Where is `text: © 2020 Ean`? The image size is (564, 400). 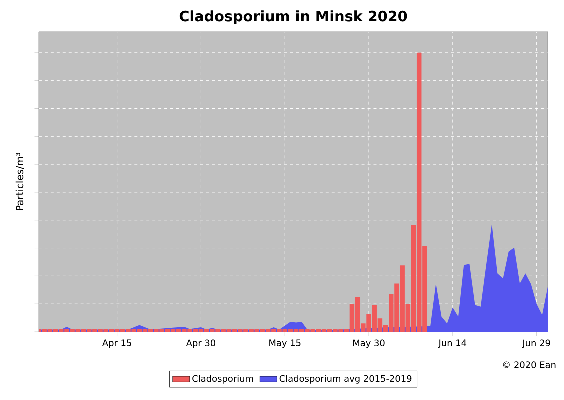
text: © 2020 Ean is located at coordinates (529, 365).